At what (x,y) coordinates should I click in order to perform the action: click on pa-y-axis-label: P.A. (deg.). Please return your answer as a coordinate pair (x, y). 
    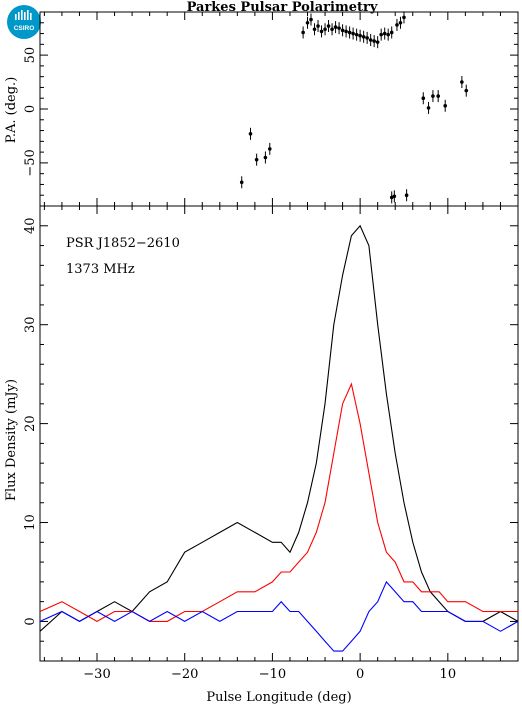
    Looking at the image, I should click on (11, 110).